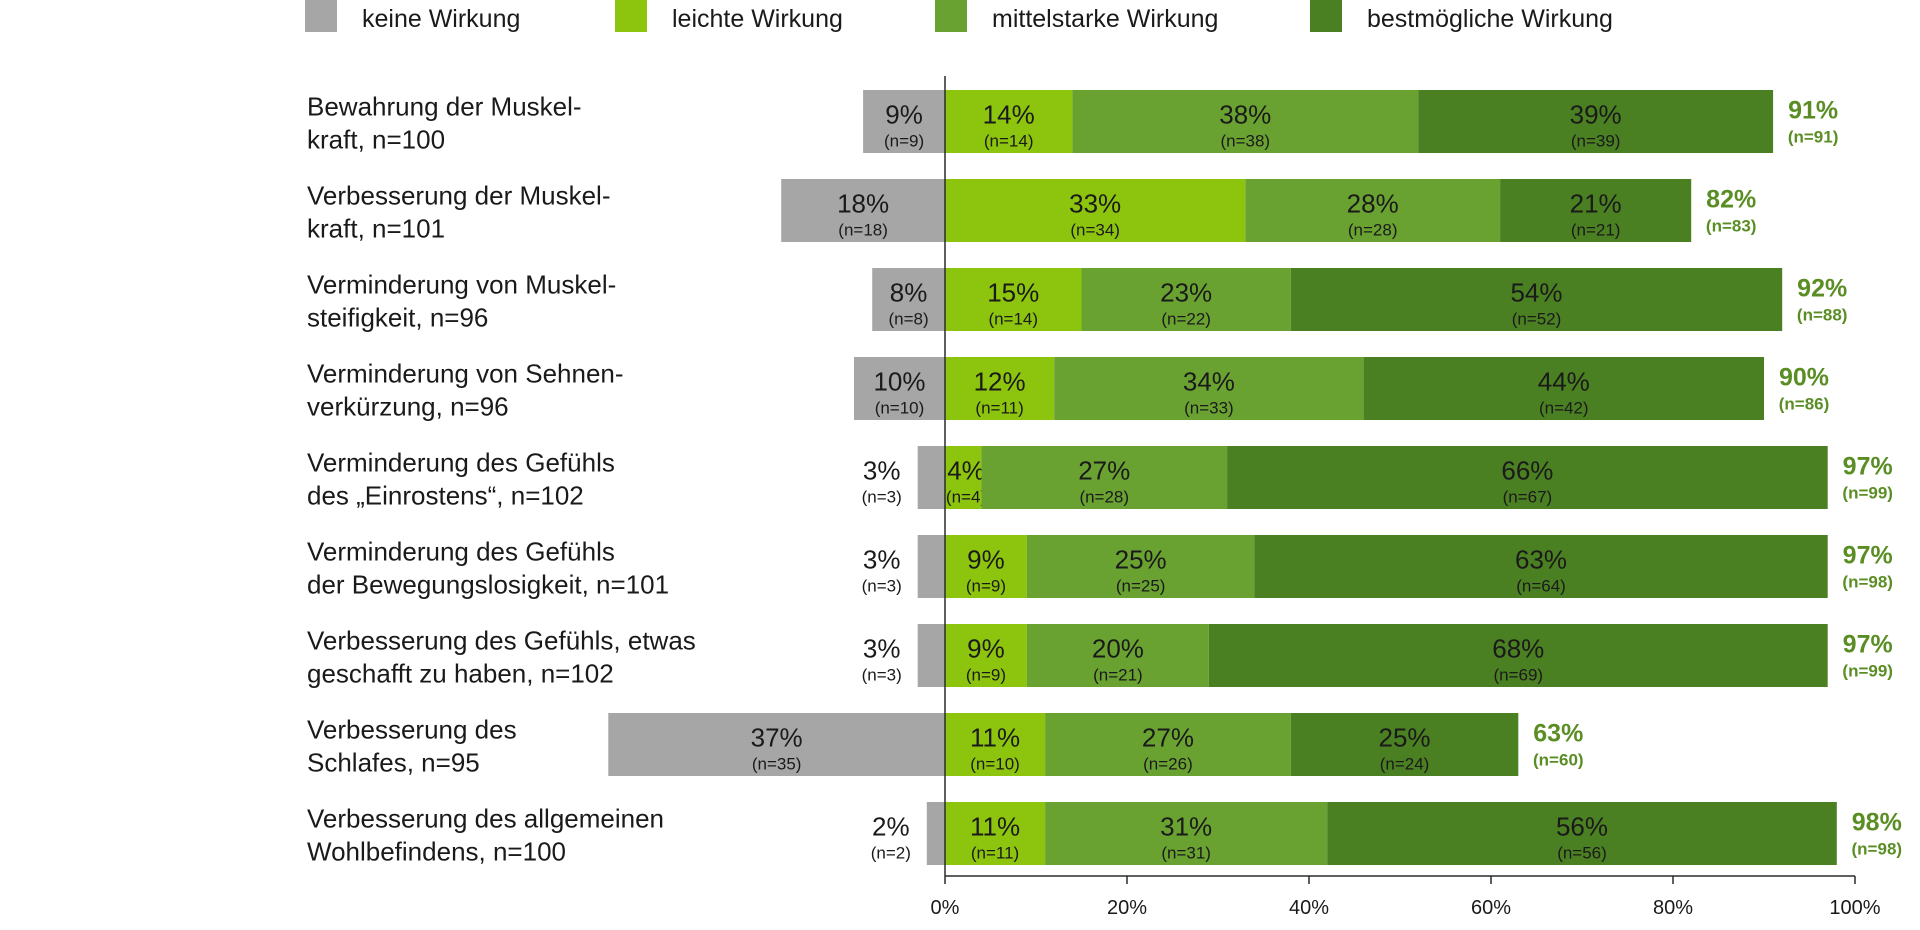 The width and height of the screenshot is (1920, 930). I want to click on pct-label: 63%, so click(1541, 560).